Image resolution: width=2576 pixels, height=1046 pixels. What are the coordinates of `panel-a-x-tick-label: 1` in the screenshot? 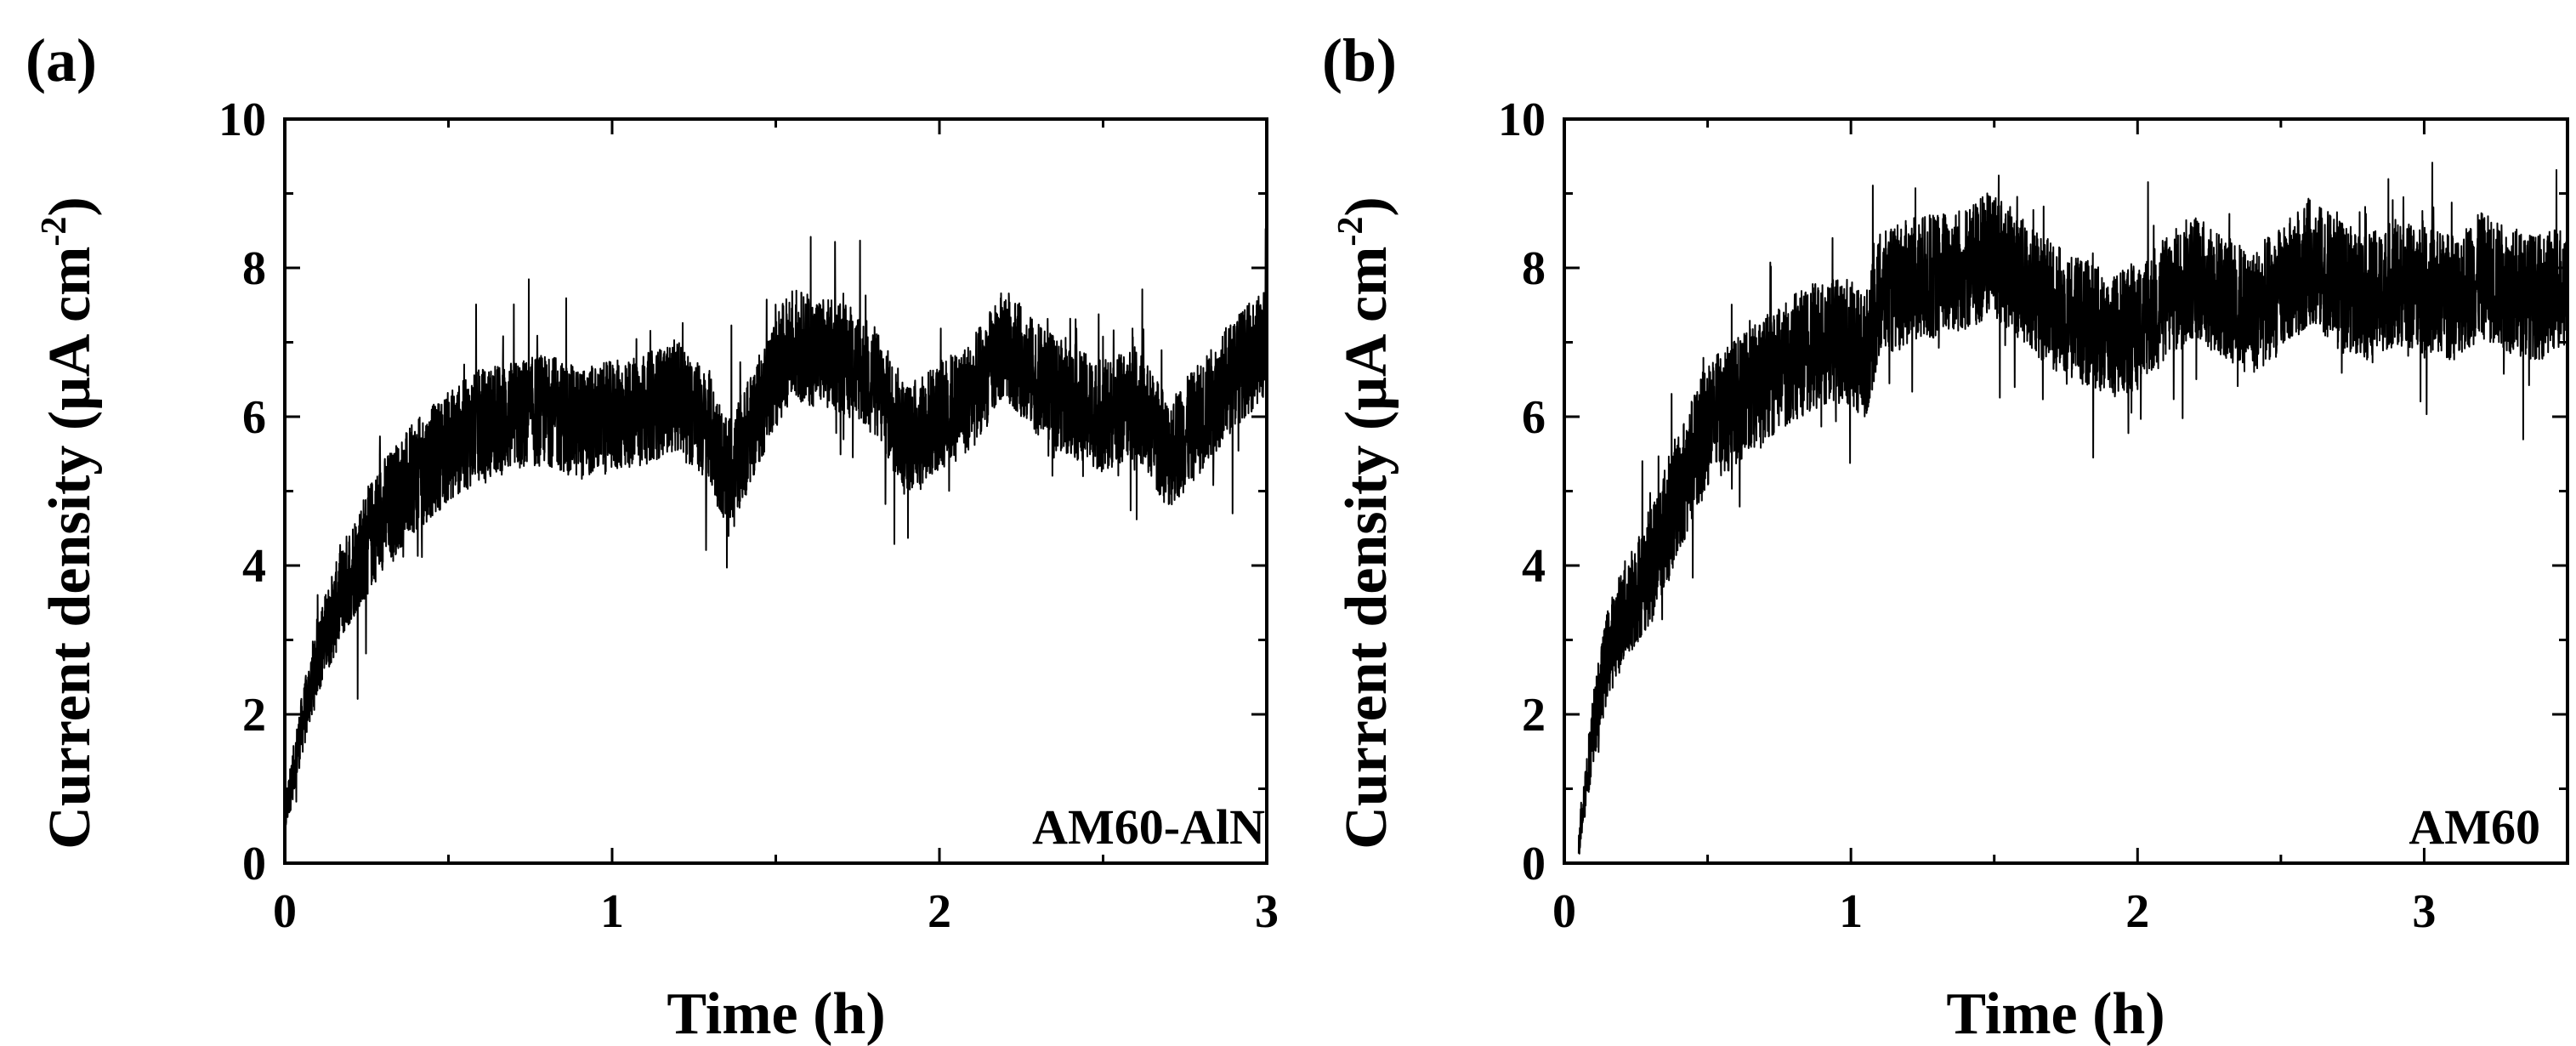 It's located at (612, 912).